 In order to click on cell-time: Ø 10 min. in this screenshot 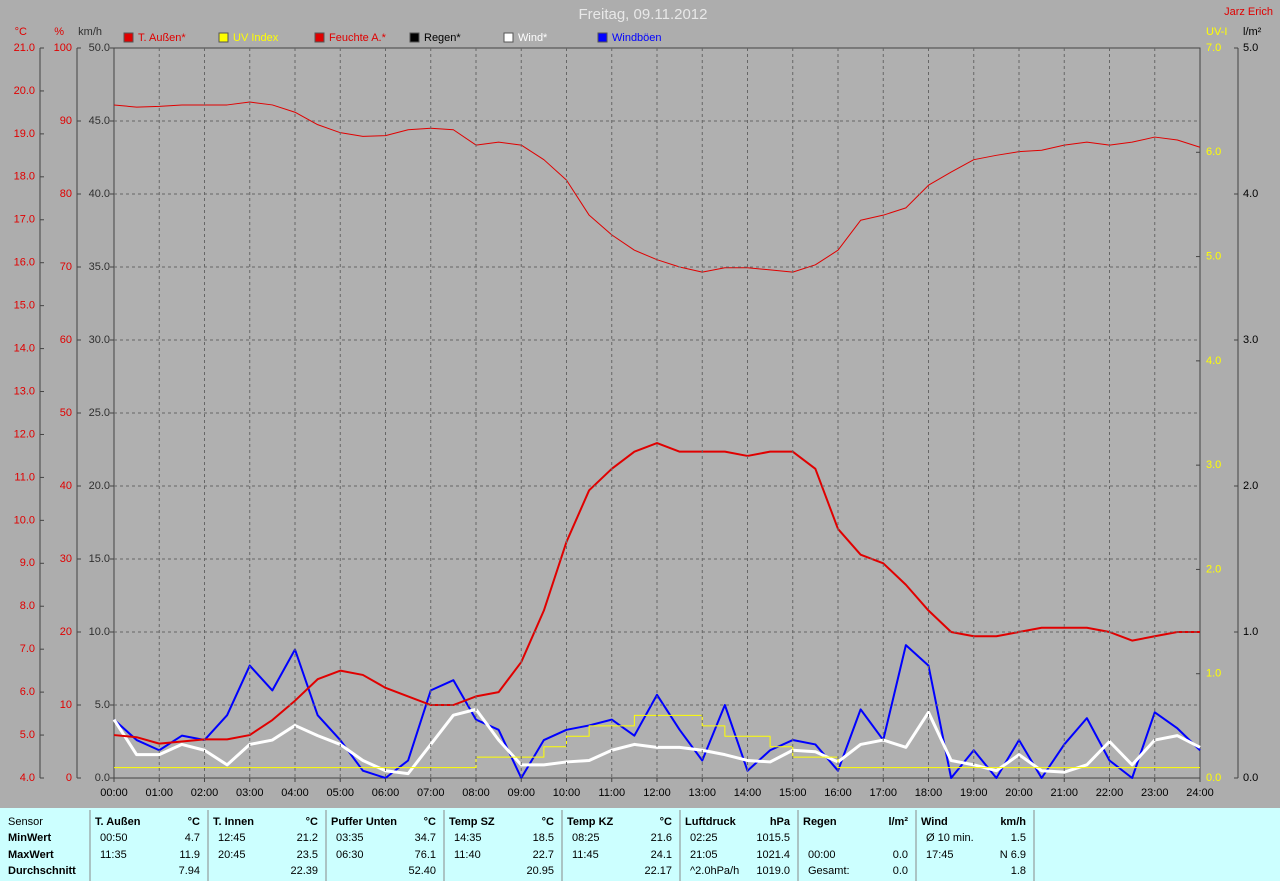, I will do `click(950, 838)`.